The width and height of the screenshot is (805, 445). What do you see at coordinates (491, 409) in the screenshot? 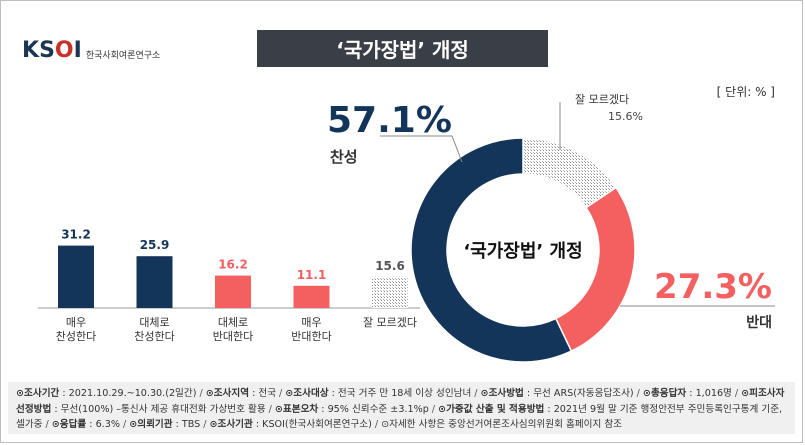
I see `footnote-key: ⊙가중값 산출 및 적용방법` at bounding box center [491, 409].